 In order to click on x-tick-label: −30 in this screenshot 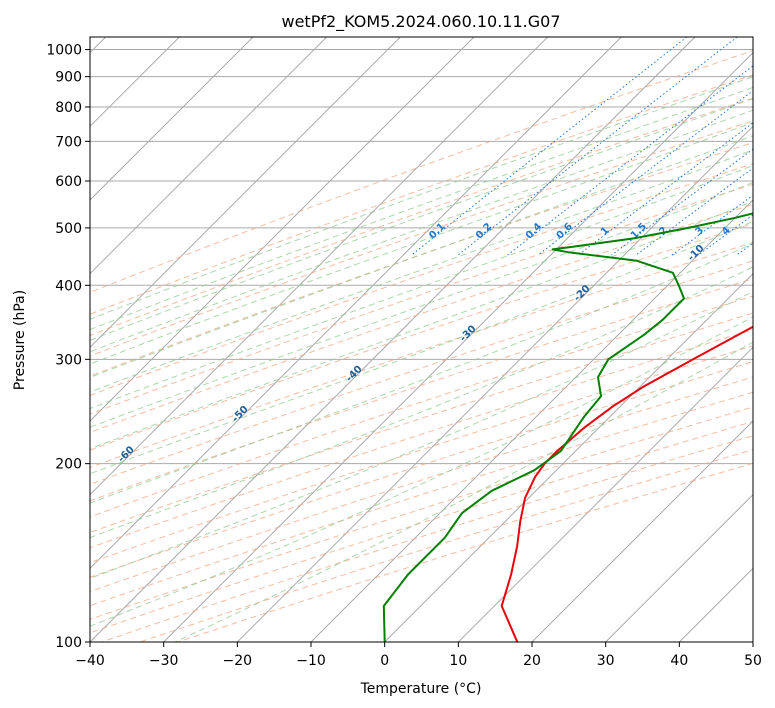, I will do `click(164, 661)`.